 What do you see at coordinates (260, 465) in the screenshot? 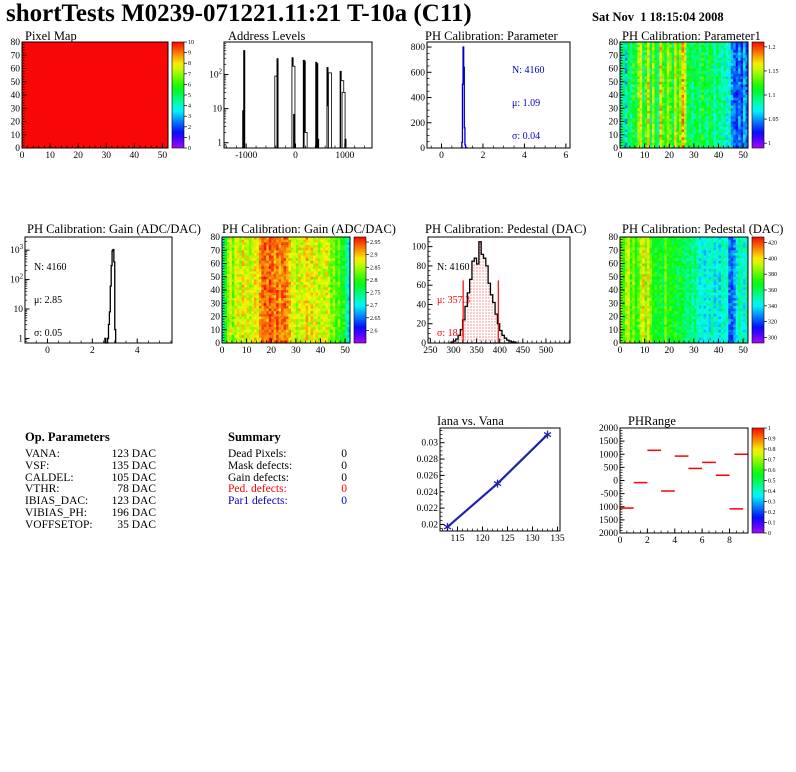
I see `row-label: Mask defects:` at bounding box center [260, 465].